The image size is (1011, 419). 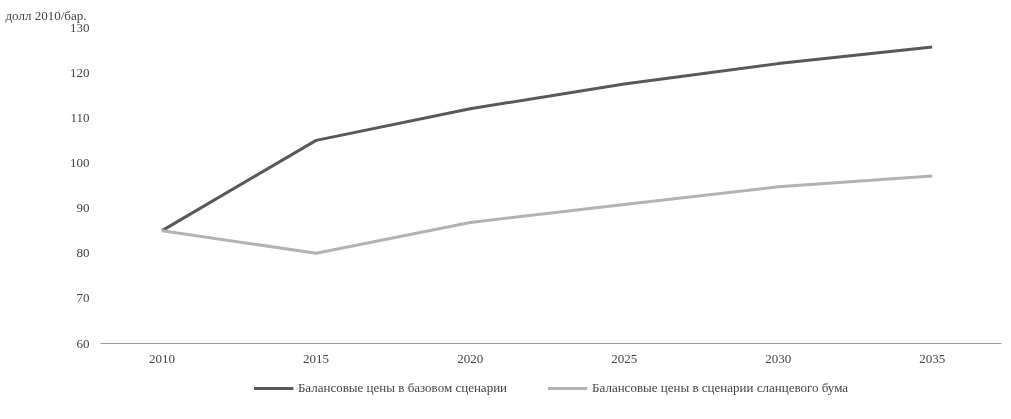 I want to click on y-tick-label: 110, so click(x=80, y=117).